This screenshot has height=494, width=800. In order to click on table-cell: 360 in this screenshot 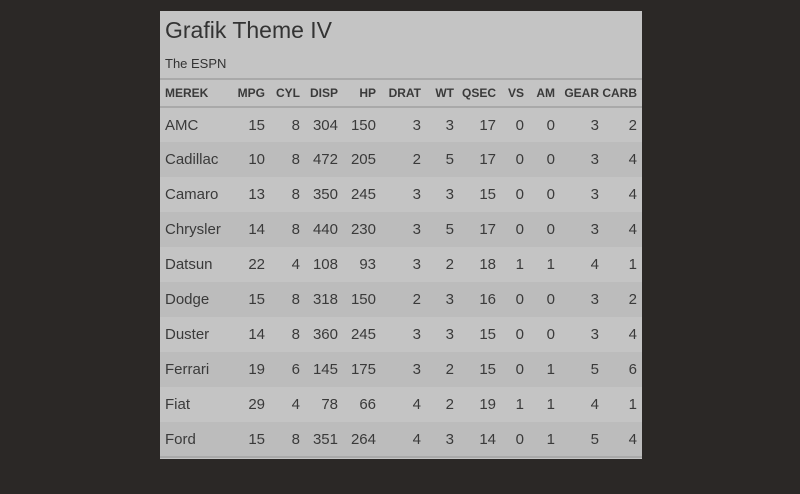, I will do `click(325, 334)`.